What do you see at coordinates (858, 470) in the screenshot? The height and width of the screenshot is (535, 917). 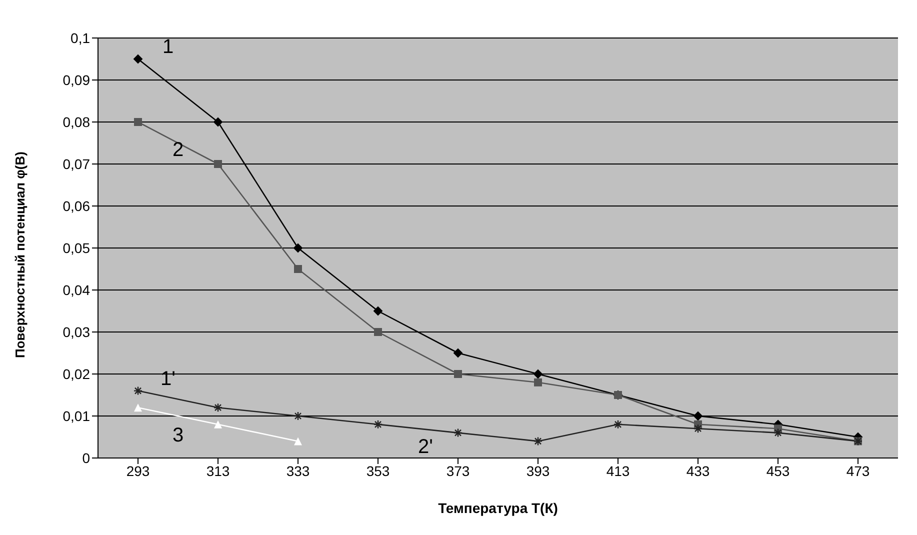 I see `x-tick-label: 473` at bounding box center [858, 470].